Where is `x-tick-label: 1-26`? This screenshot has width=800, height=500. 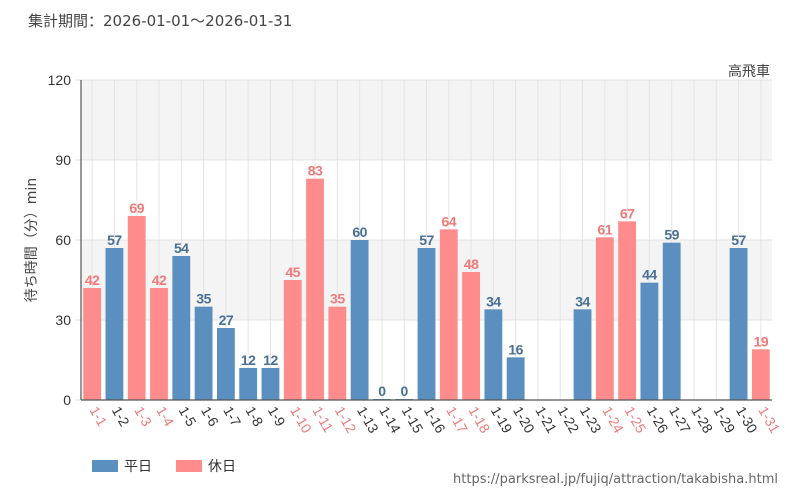
x-tick-label: 1-26 is located at coordinates (658, 420).